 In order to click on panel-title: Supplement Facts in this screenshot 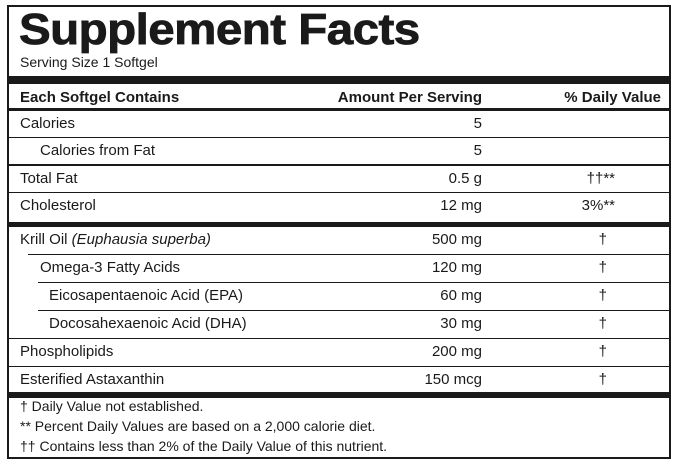, I will do `click(220, 30)`.